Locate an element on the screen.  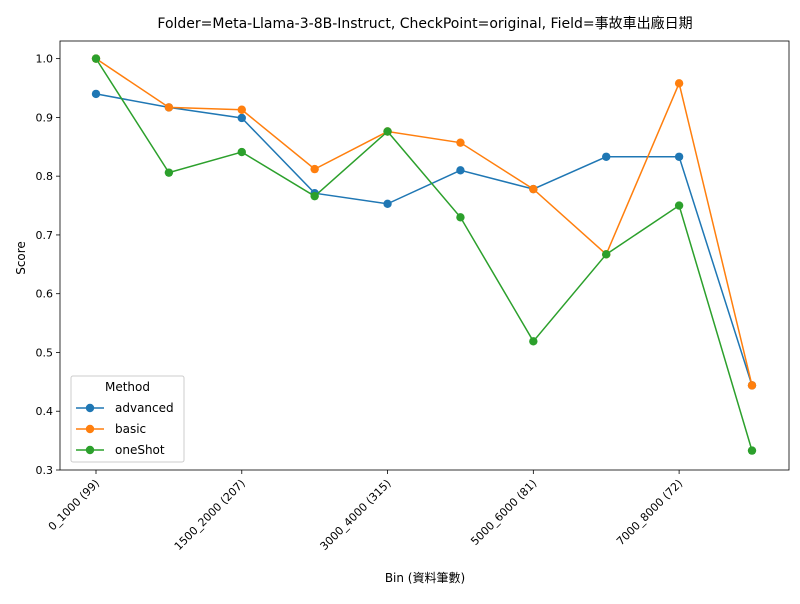
y-tick-label: 0.5 is located at coordinates (45, 352).